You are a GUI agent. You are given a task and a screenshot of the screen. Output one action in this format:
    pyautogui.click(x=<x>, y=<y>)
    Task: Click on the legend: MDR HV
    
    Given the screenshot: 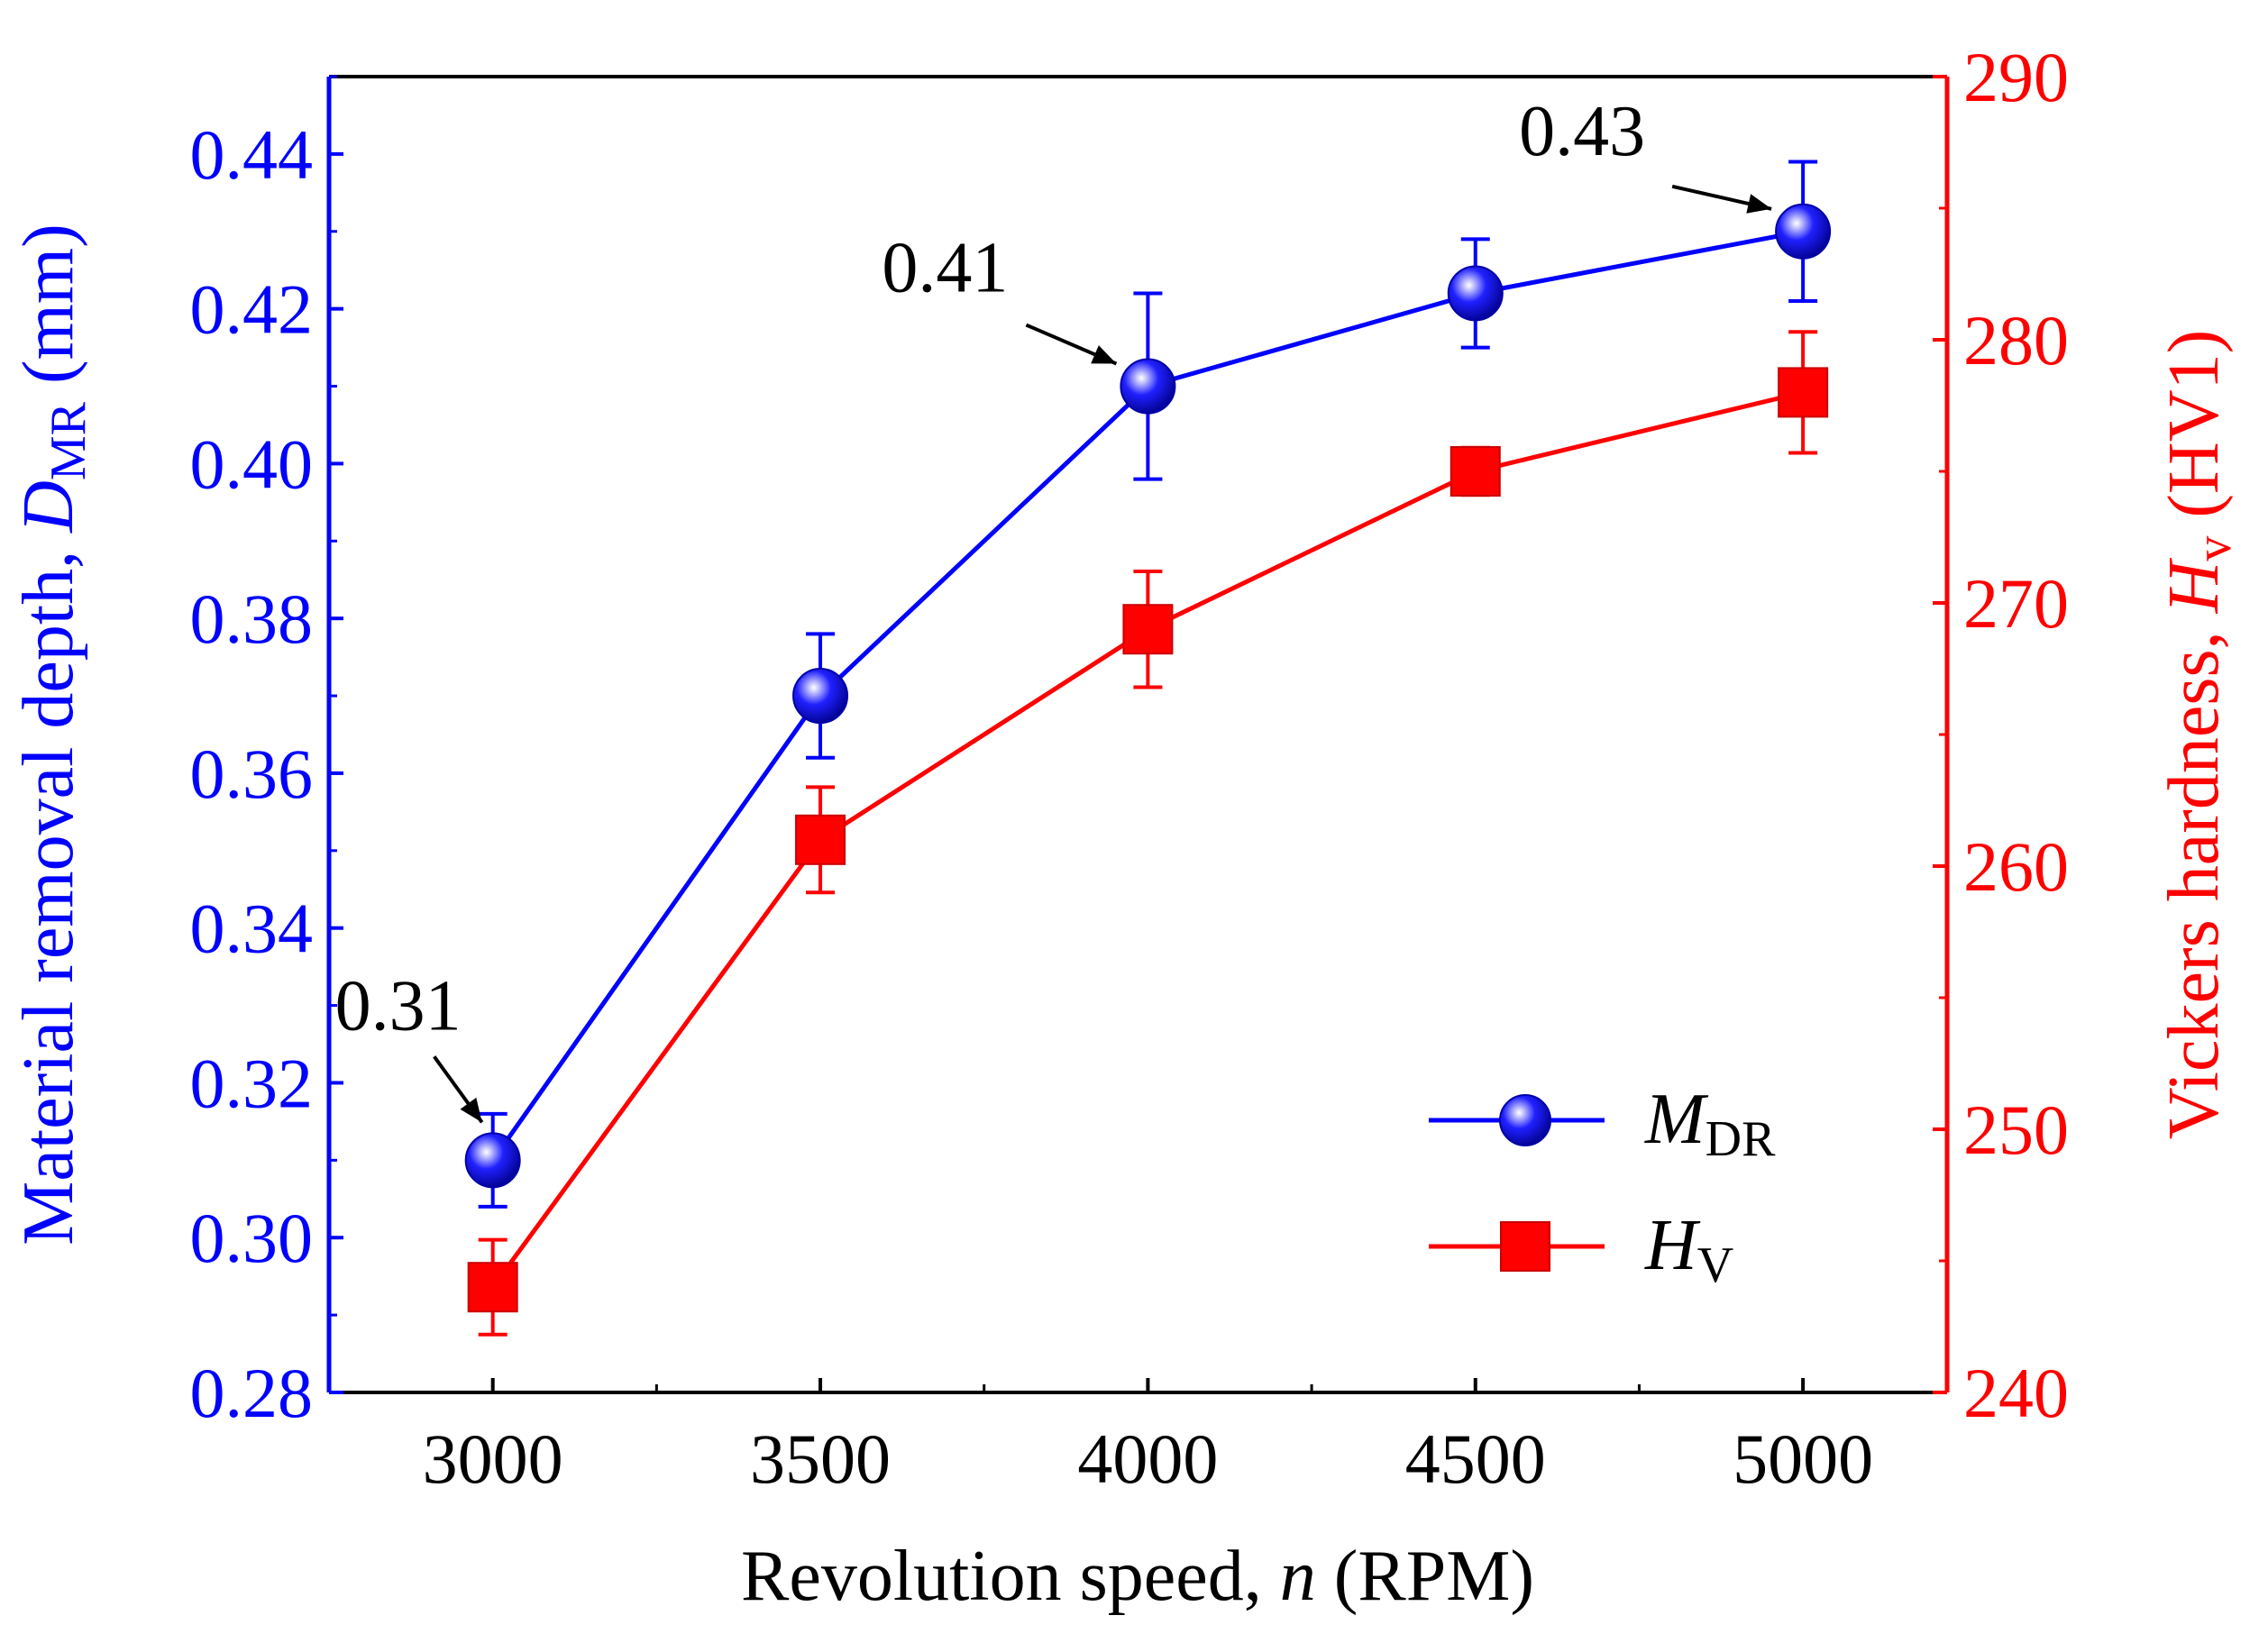 What is the action you would take?
    pyautogui.click(x=1603, y=1187)
    